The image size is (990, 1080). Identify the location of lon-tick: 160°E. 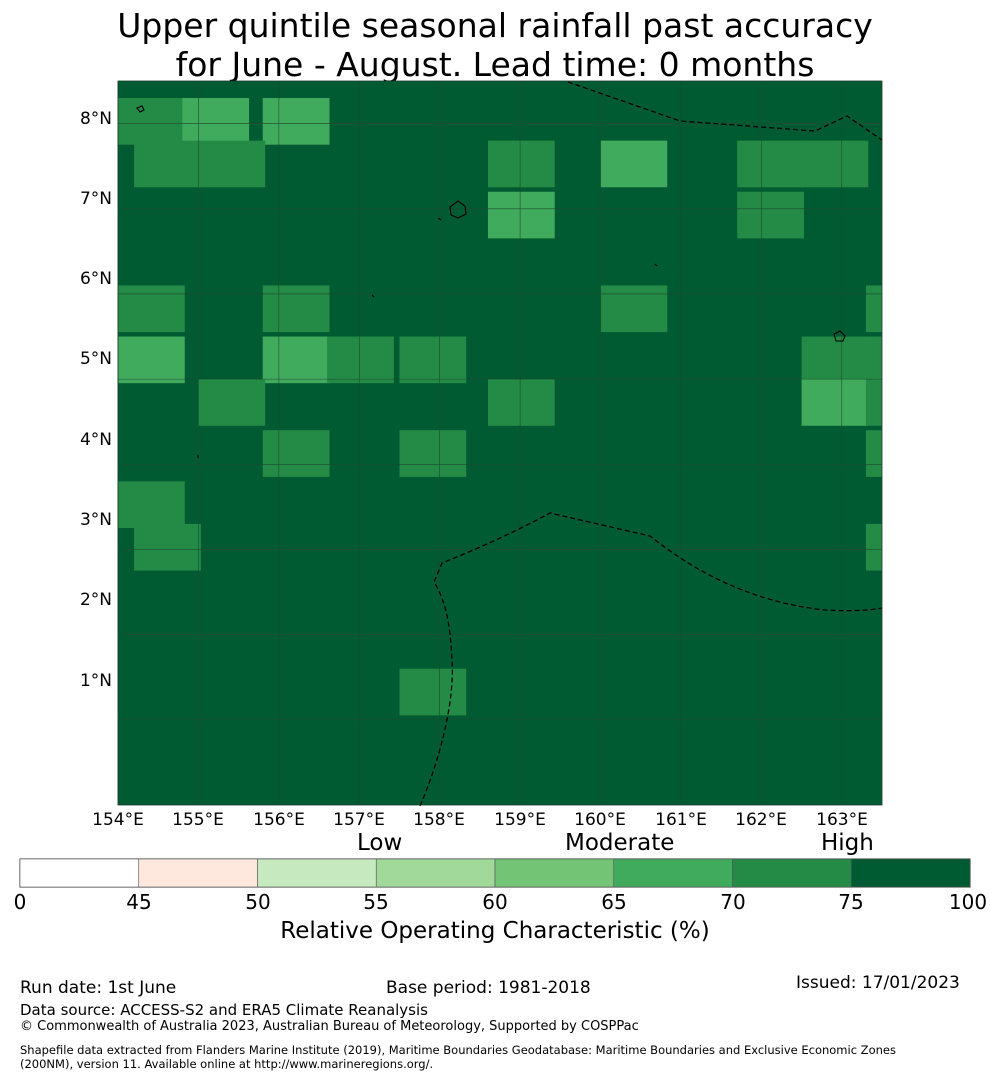
(600, 820).